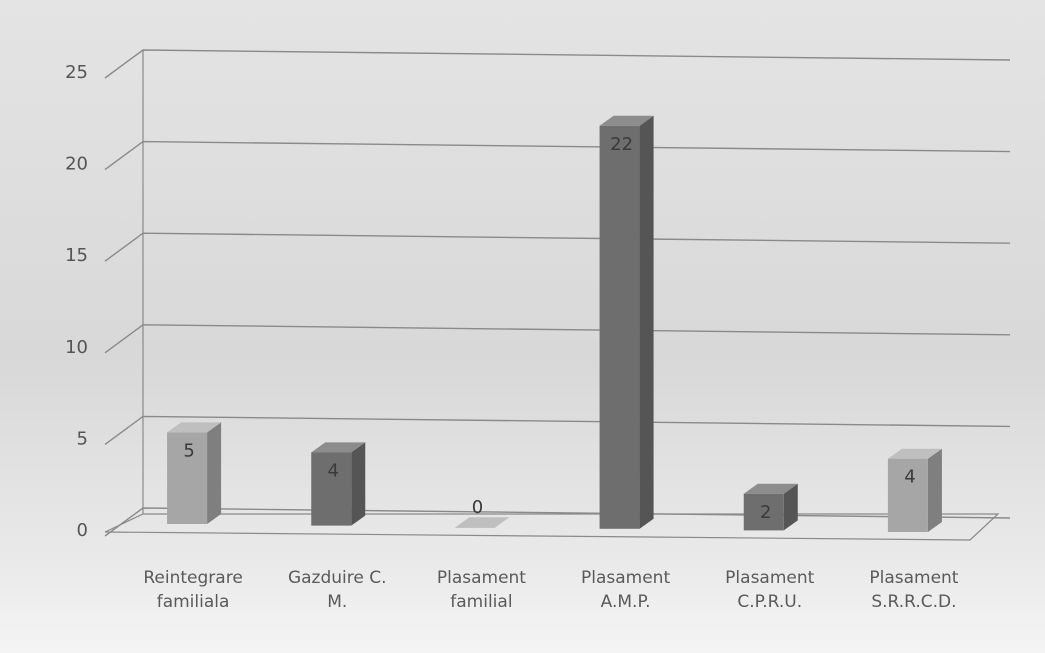  What do you see at coordinates (552, 527) in the screenshot?
I see `chart-floor` at bounding box center [552, 527].